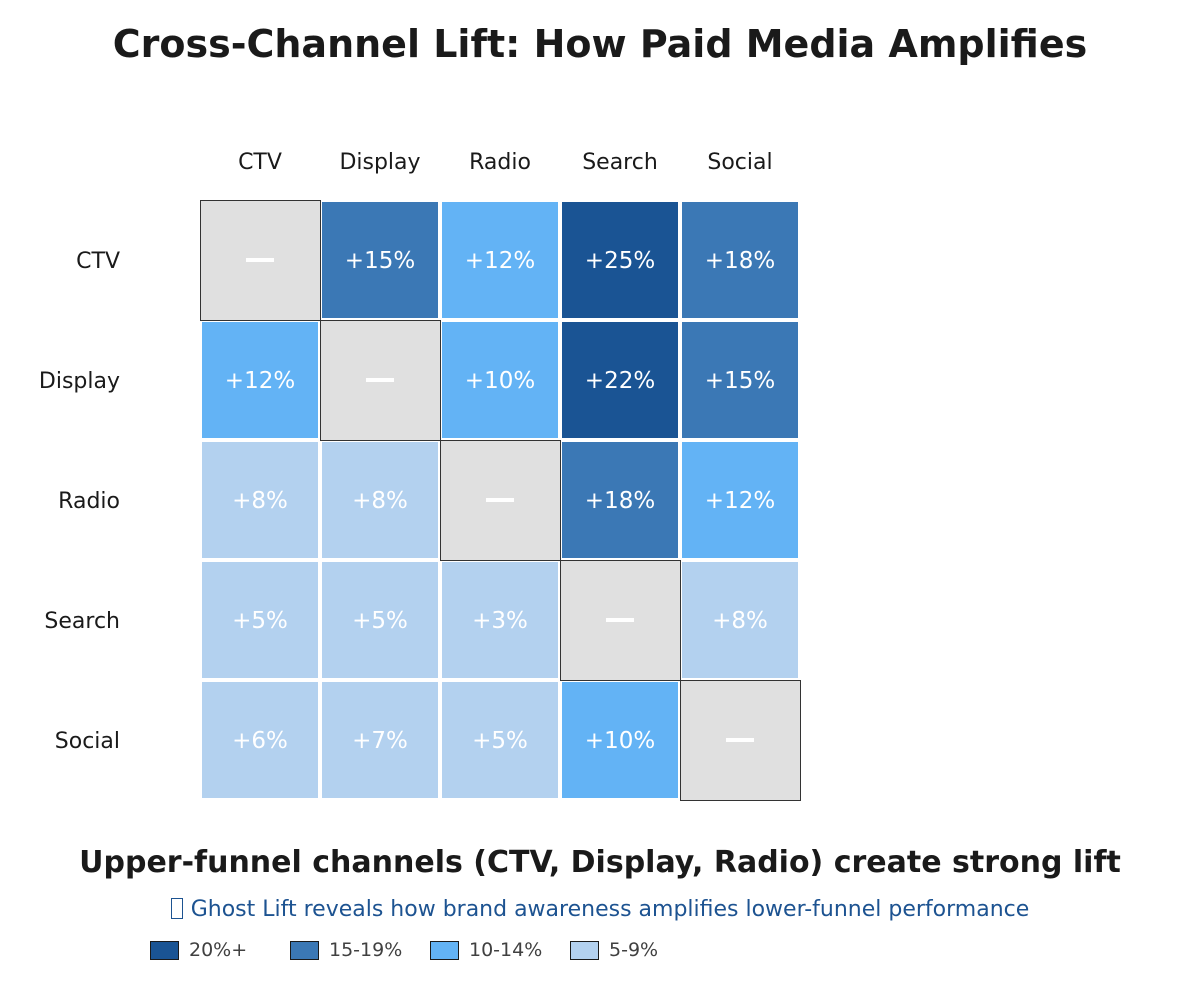 This screenshot has height=1000, width=1200. What do you see at coordinates (176, 908) in the screenshot?
I see `missing-glyph-icon` at bounding box center [176, 908].